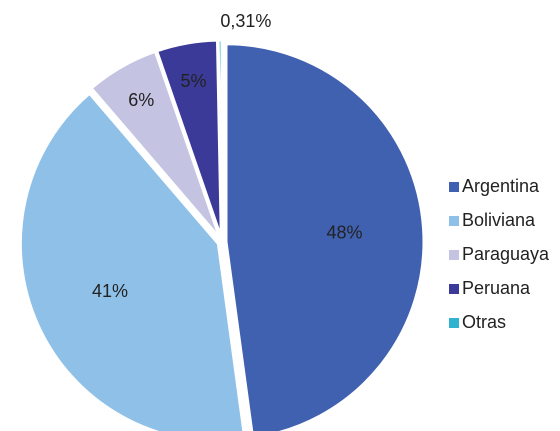 The image size is (560, 431). Describe the element at coordinates (506, 254) in the screenshot. I see `legend-label: Paraguaya` at that location.